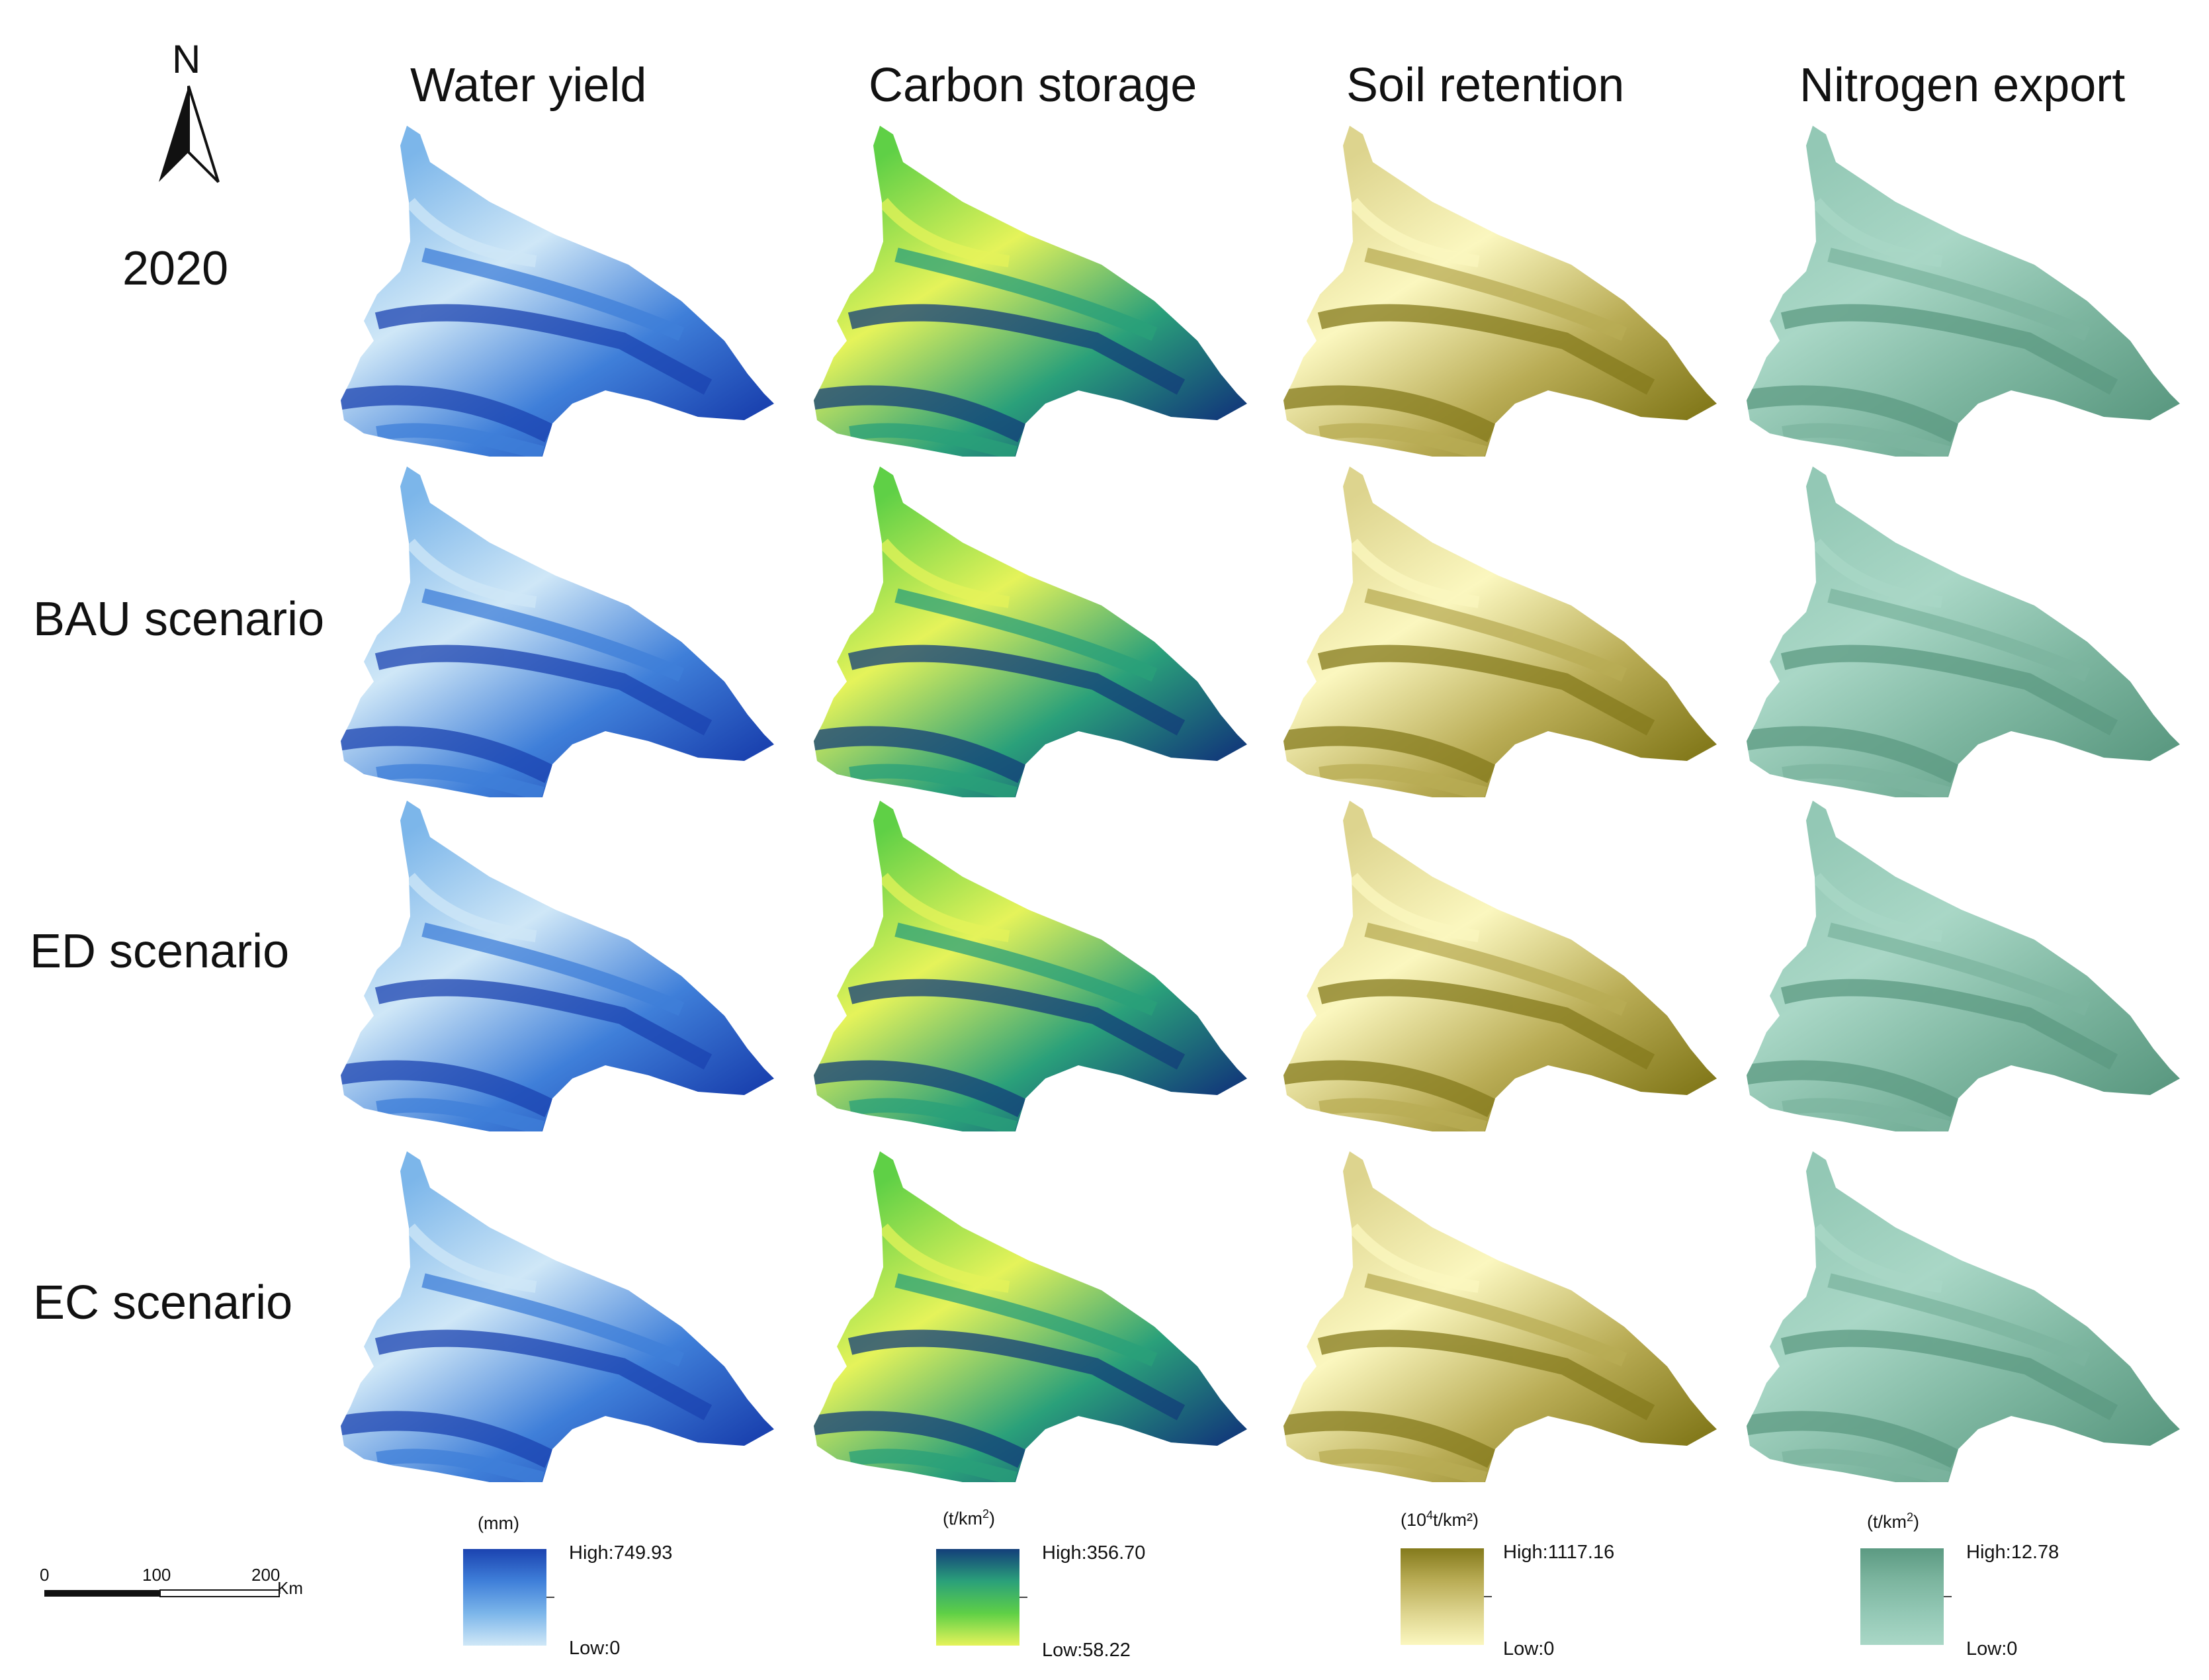 The image size is (2209, 1680). I want to click on row-label-ed: ED scenario, so click(160, 952).